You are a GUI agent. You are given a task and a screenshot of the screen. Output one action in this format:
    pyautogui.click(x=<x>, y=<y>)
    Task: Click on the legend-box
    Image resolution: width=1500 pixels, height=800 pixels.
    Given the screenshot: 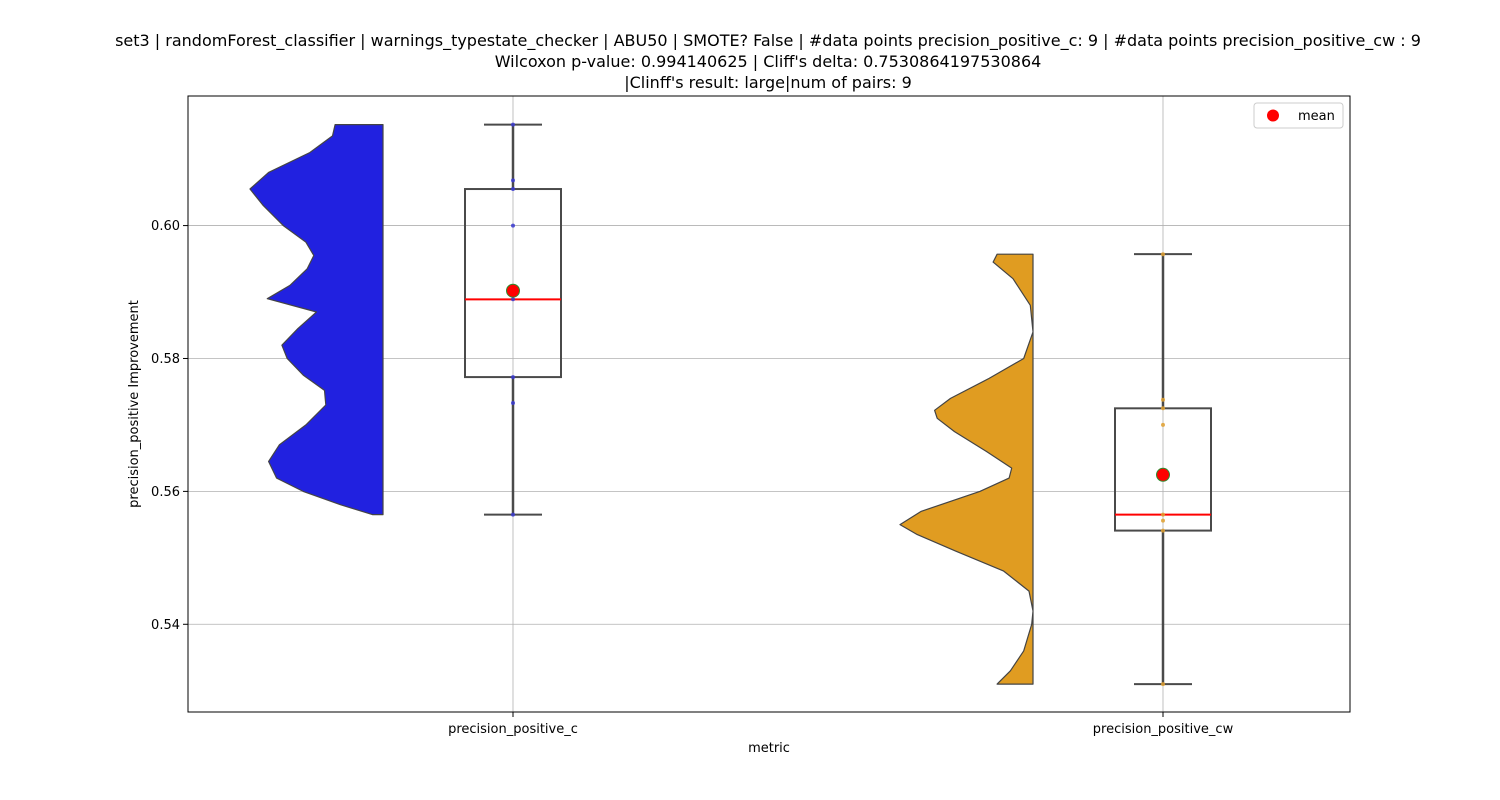 What is the action you would take?
    pyautogui.click(x=1298, y=115)
    